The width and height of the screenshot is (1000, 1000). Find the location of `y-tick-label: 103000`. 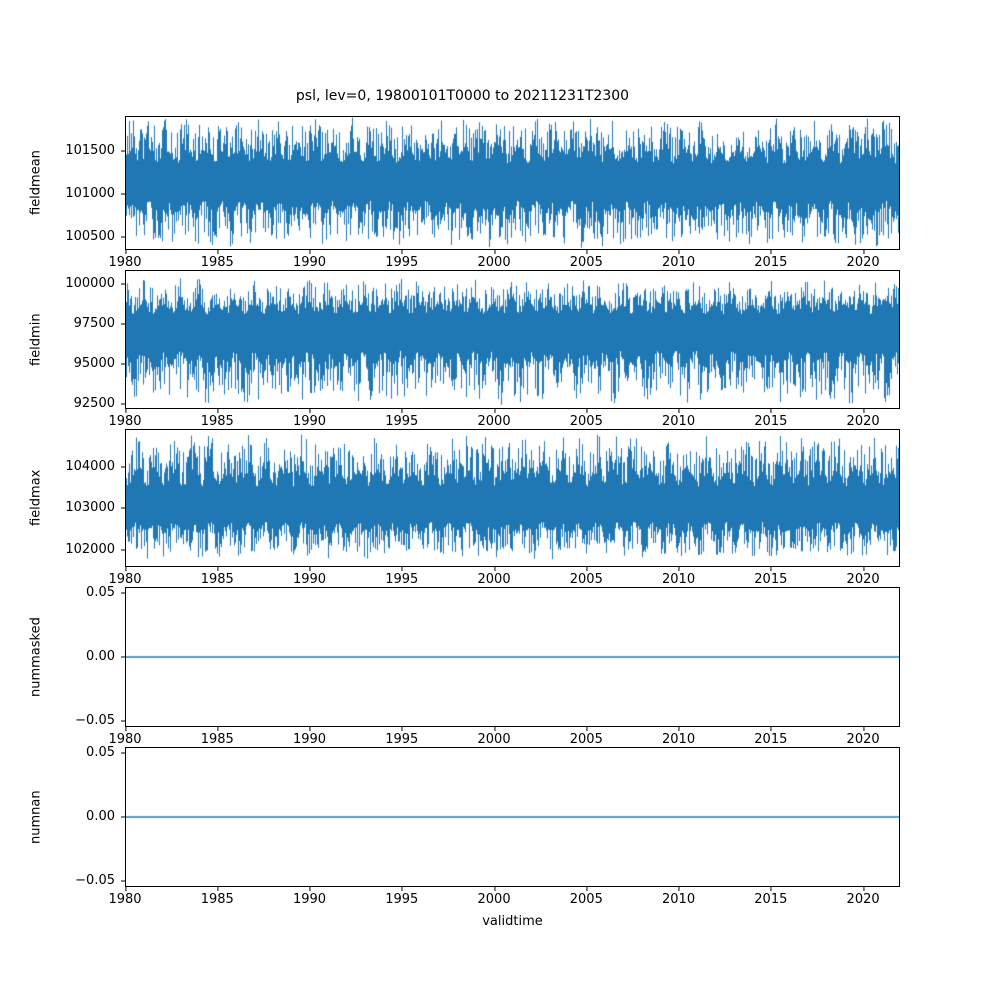

y-tick-label: 103000 is located at coordinates (86, 508).